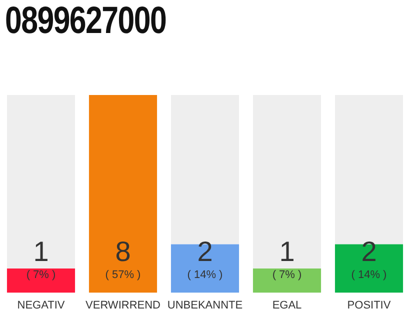 Image resolution: width=410 pixels, height=320 pixels. I want to click on x-tick-label: UNBEKANNTE, so click(205, 305).